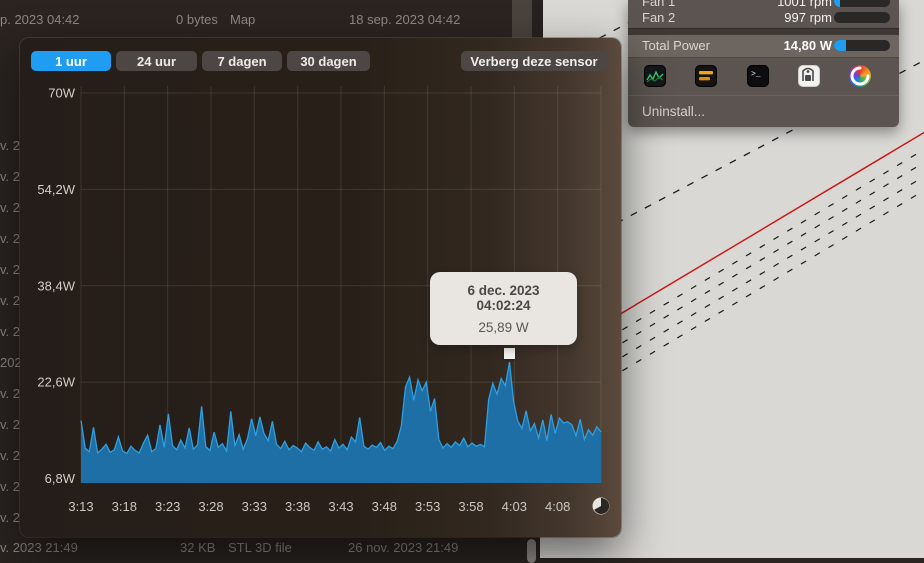 The image size is (924, 563). Describe the element at coordinates (124, 506) in the screenshot. I see `x-axis-tick-label: 3:18` at that location.